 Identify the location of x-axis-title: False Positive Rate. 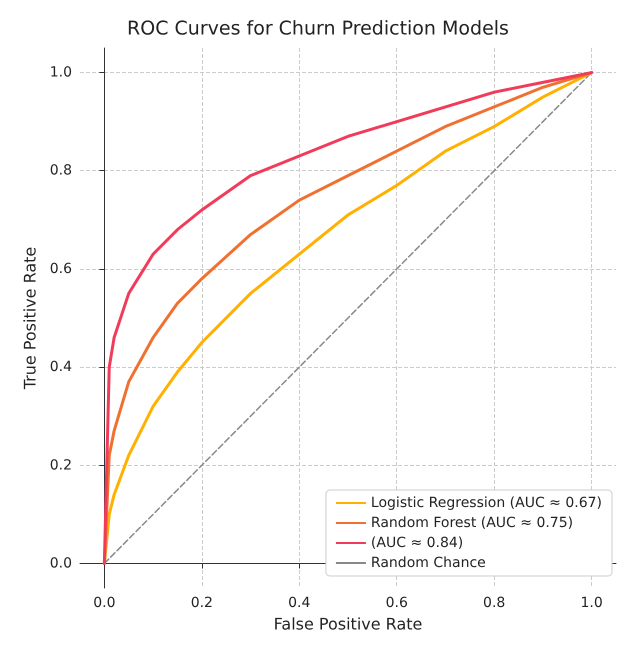
(348, 624).